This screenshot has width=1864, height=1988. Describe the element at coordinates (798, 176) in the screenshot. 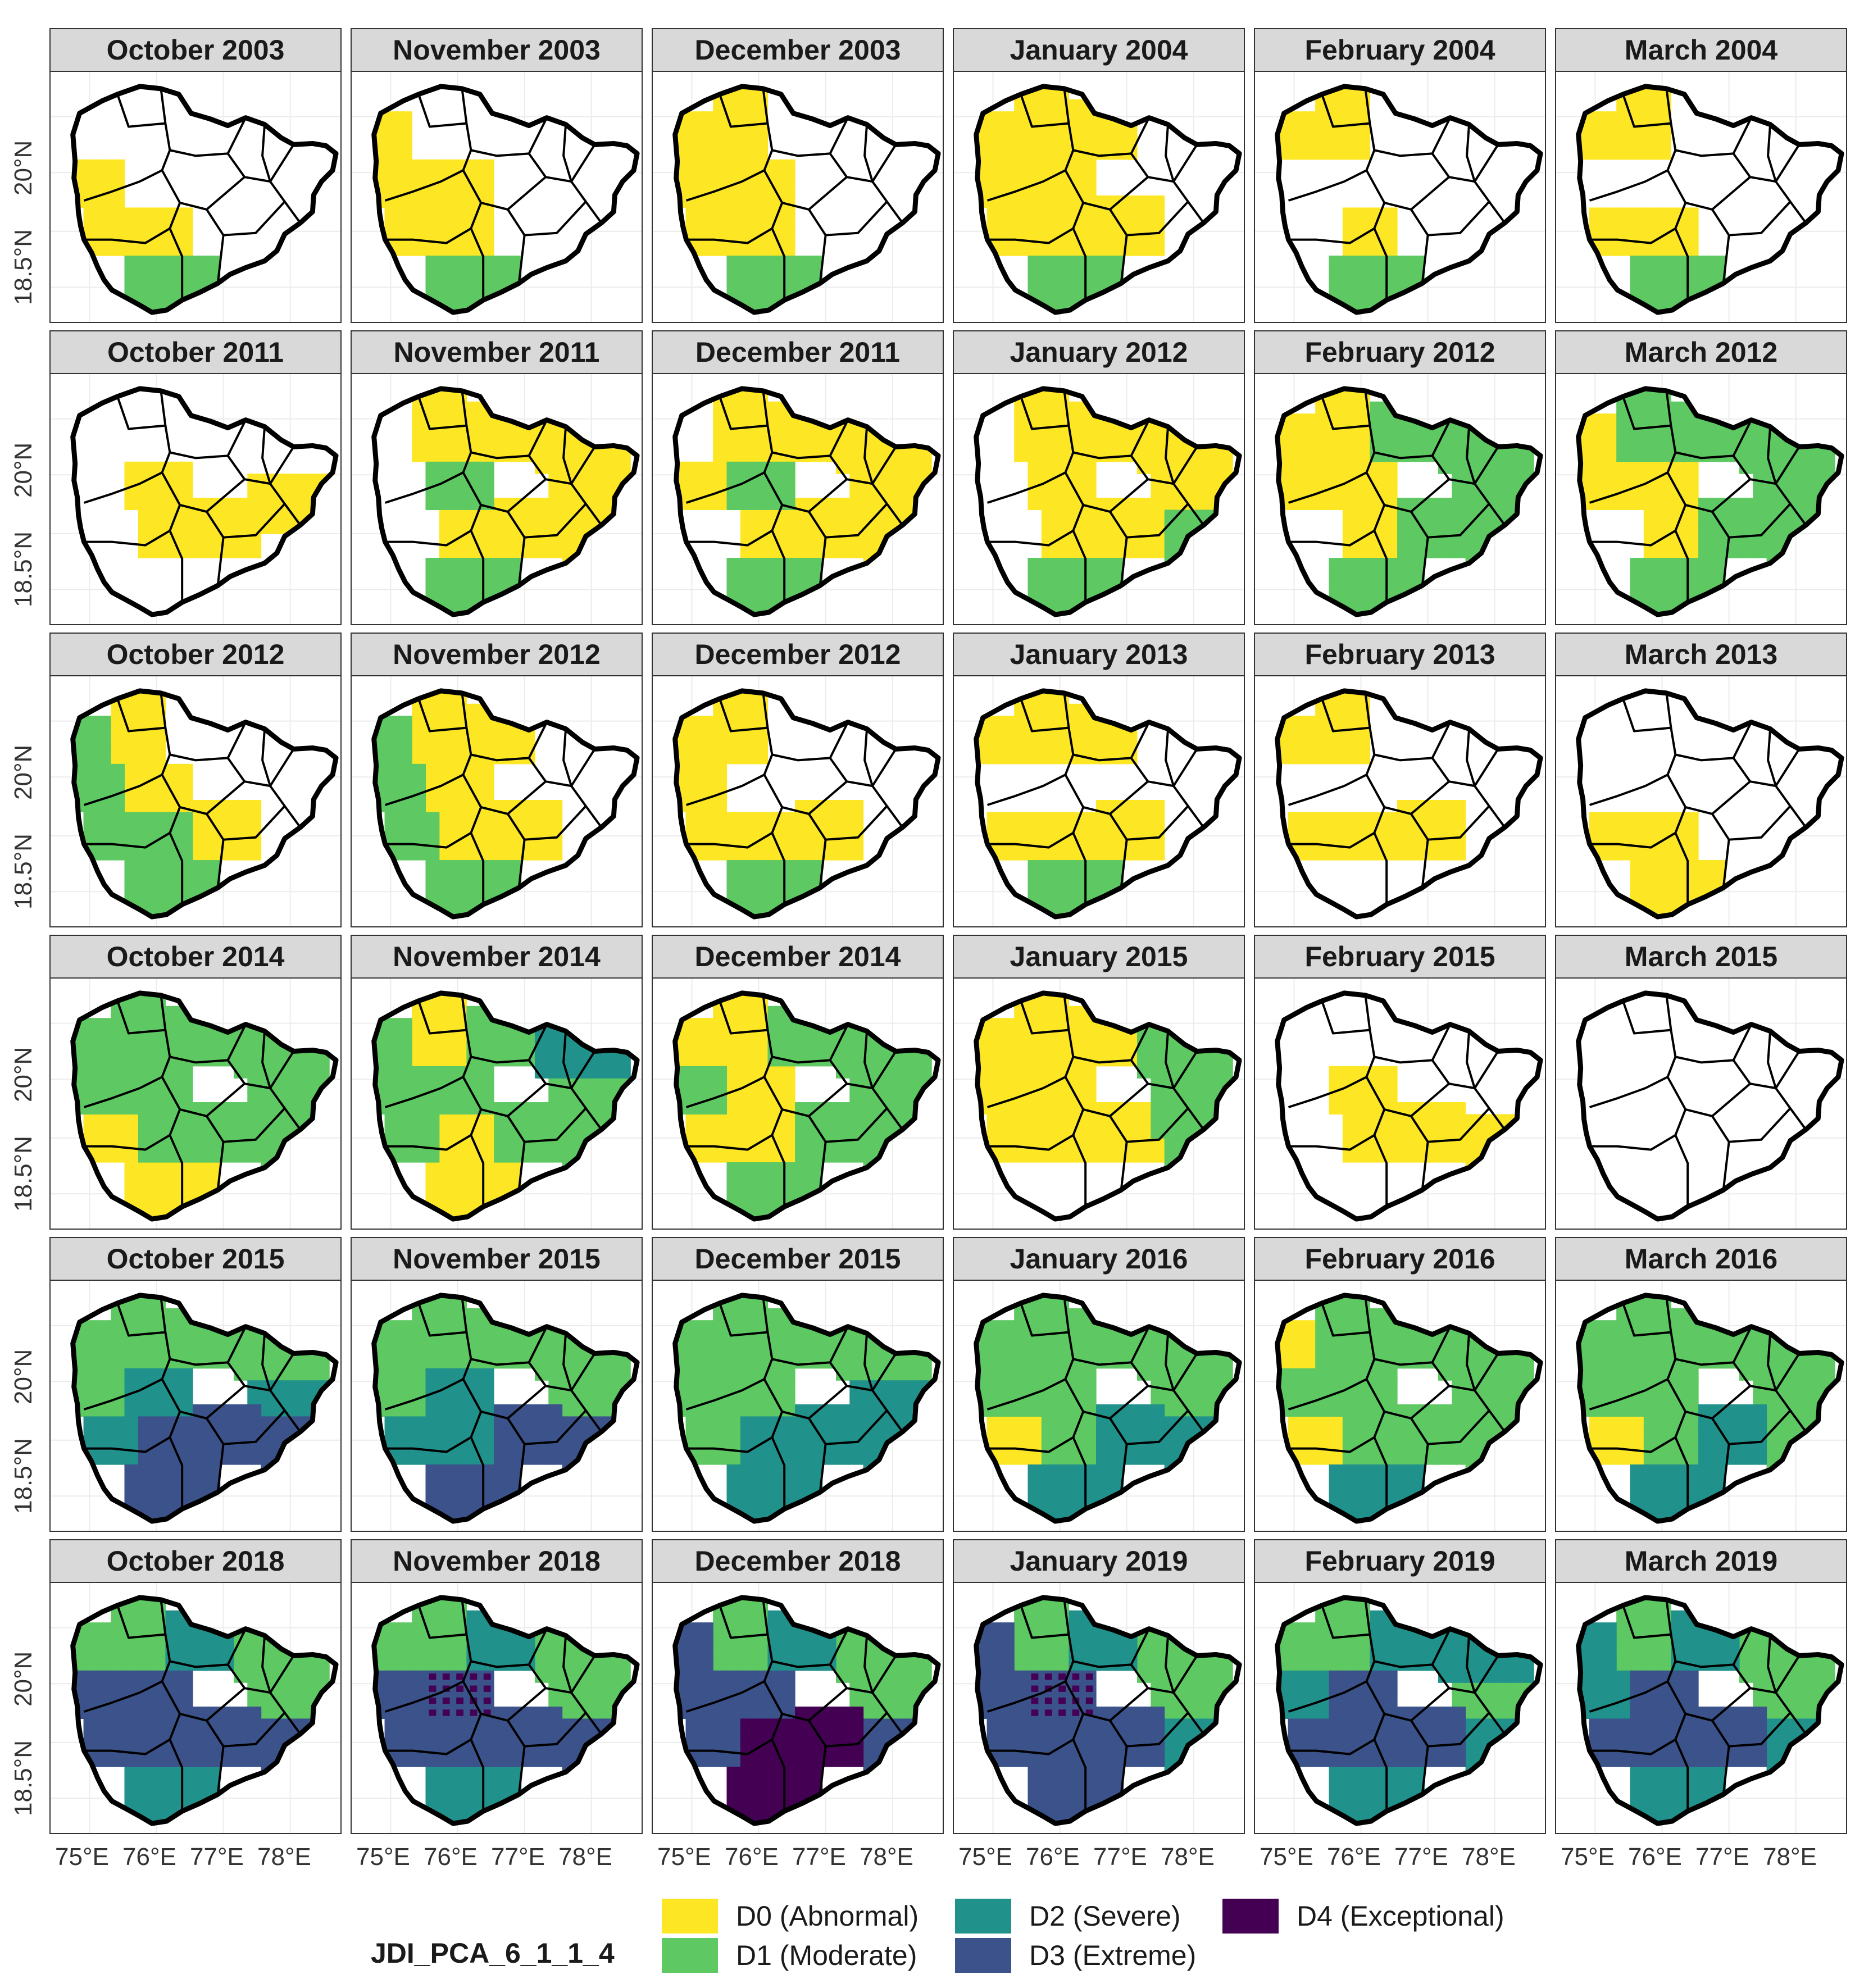

I see `map-panel: December 2003` at that location.